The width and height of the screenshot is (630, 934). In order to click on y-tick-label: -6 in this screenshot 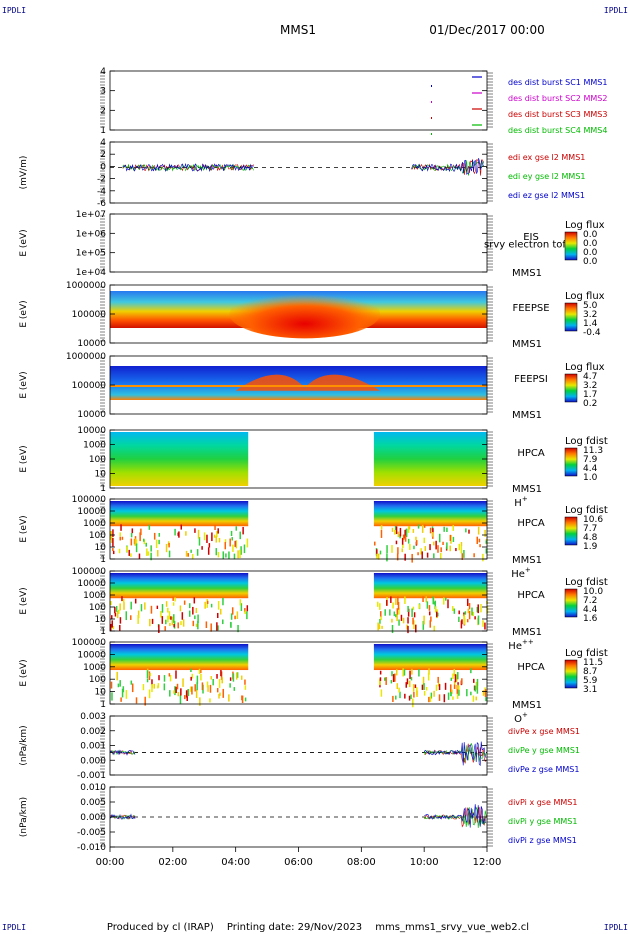, I will do `click(101, 204)`.